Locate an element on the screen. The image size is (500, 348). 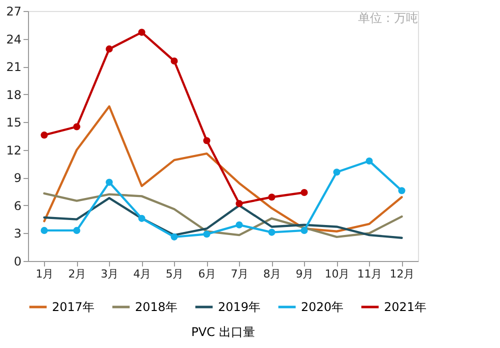
x-tick-label: 8月 is located at coordinates (272, 274).